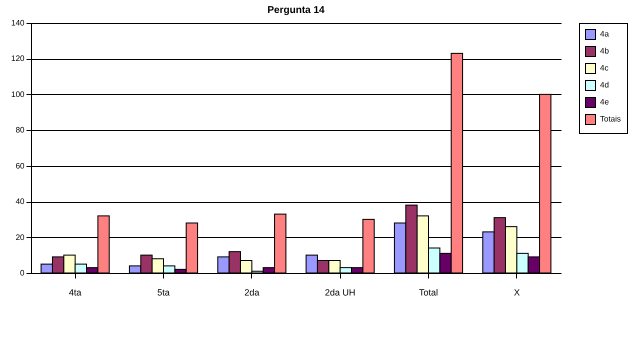  Describe the element at coordinates (517, 293) in the screenshot. I see `x-tick-label: X` at that location.